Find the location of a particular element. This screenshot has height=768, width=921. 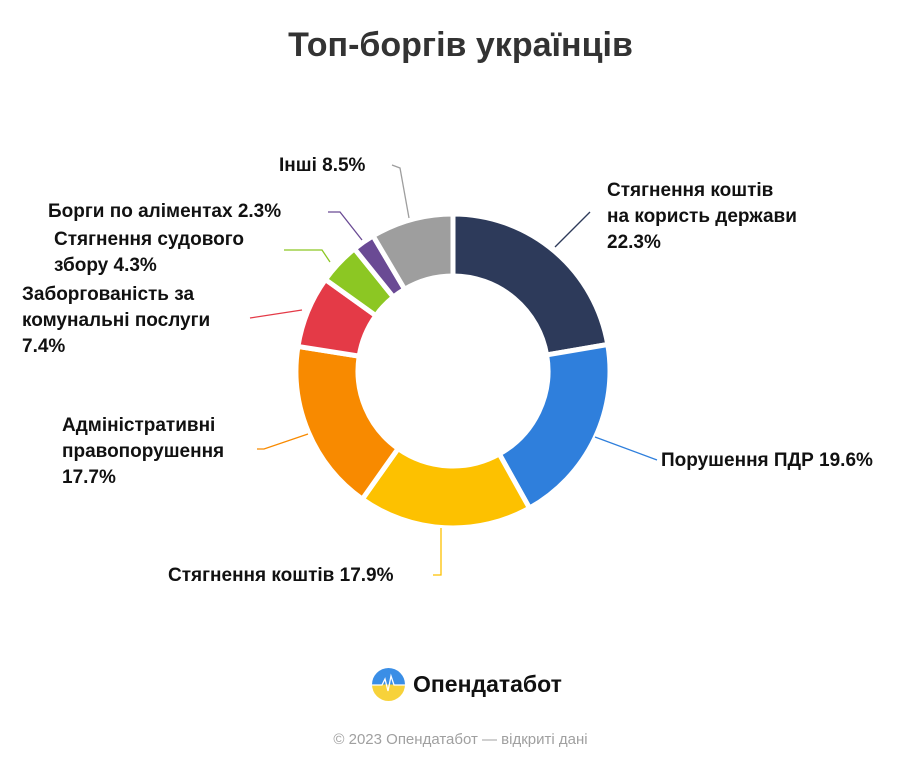

opendatabot-logo-icon is located at coordinates (388, 684).